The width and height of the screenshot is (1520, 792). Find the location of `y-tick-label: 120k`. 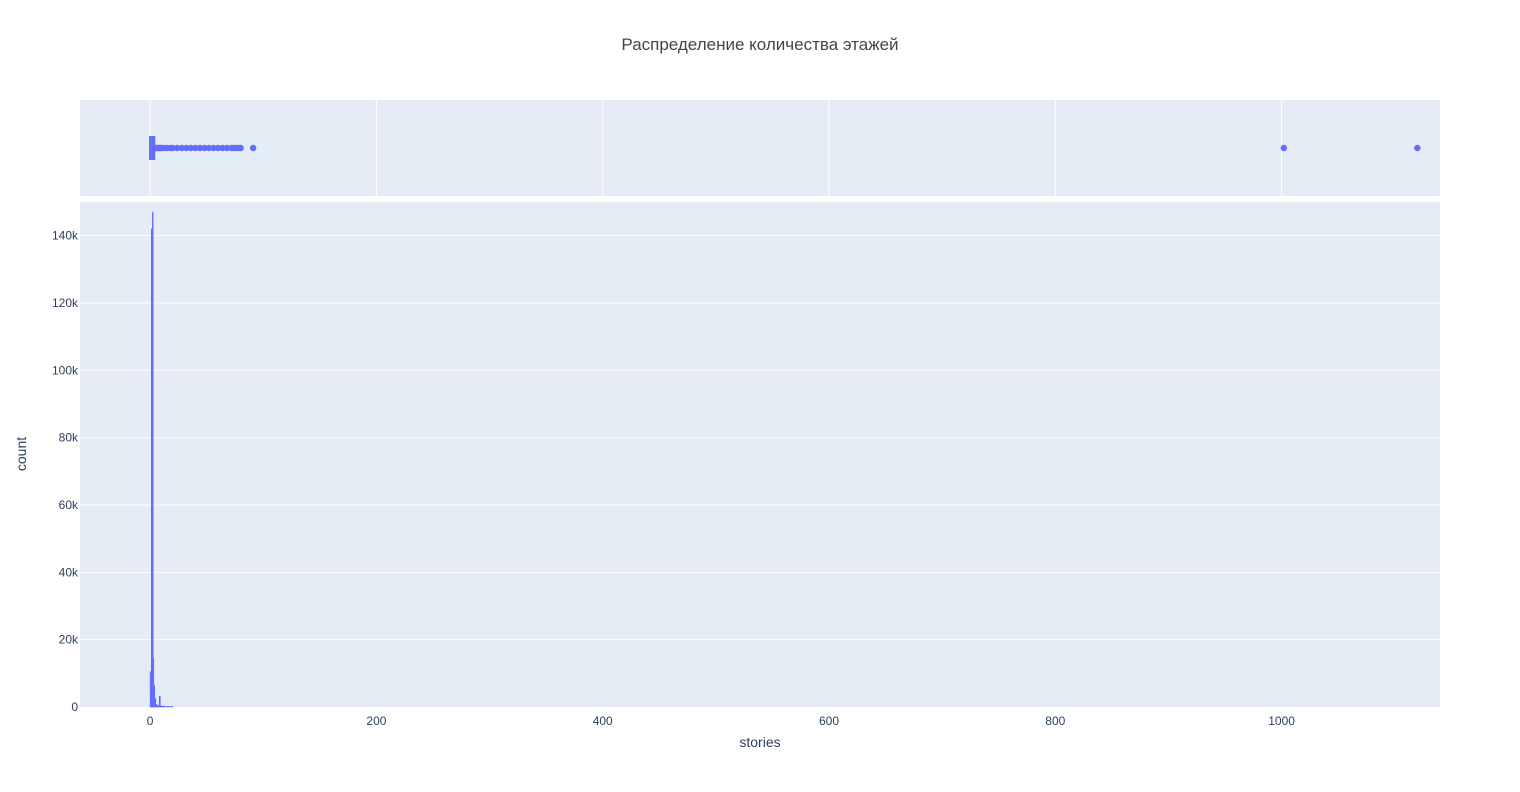

y-tick-label: 120k is located at coordinates (65, 303).